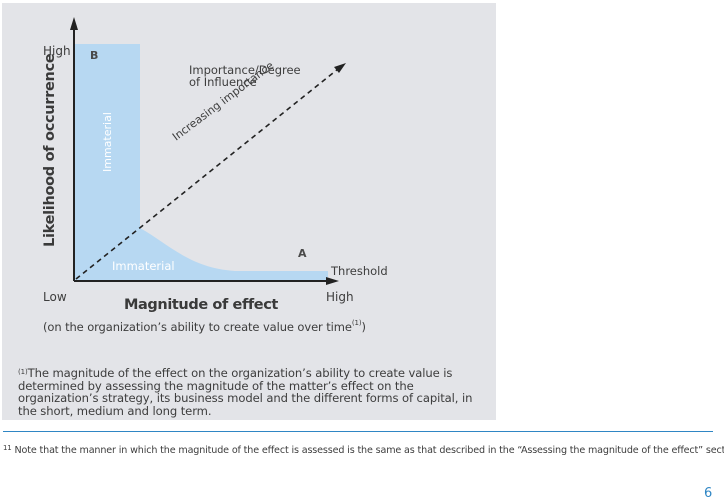 This screenshot has height=501, width=724. Describe the element at coordinates (107, 142) in the screenshot. I see `immaterial-vertical-label: Immaterial` at that location.